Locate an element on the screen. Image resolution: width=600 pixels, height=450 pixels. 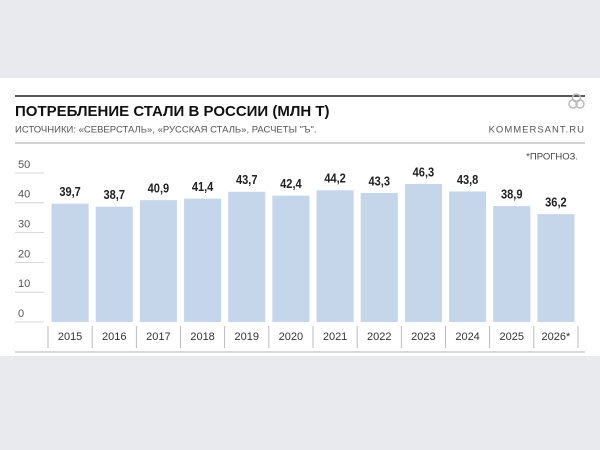
value-label: 42,4 is located at coordinates (291, 183).